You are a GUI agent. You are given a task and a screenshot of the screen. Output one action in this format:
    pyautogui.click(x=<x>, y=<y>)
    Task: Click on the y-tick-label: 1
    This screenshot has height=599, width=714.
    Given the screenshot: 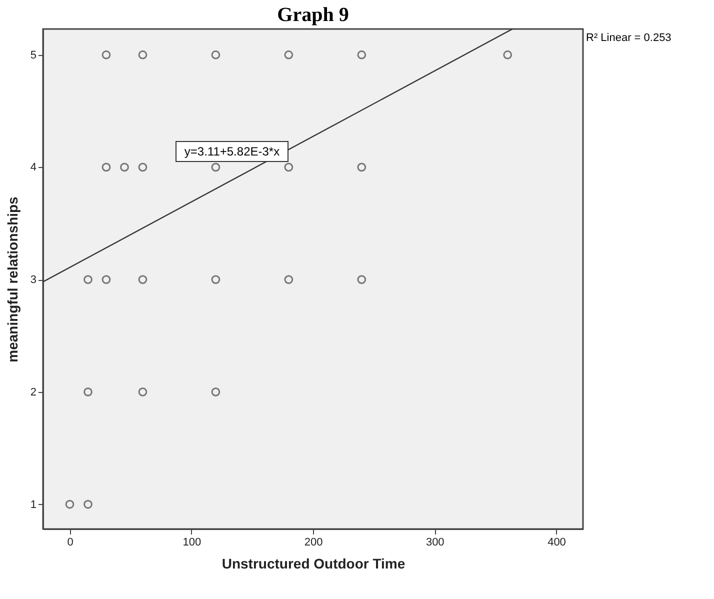 What is the action you would take?
    pyautogui.click(x=33, y=504)
    